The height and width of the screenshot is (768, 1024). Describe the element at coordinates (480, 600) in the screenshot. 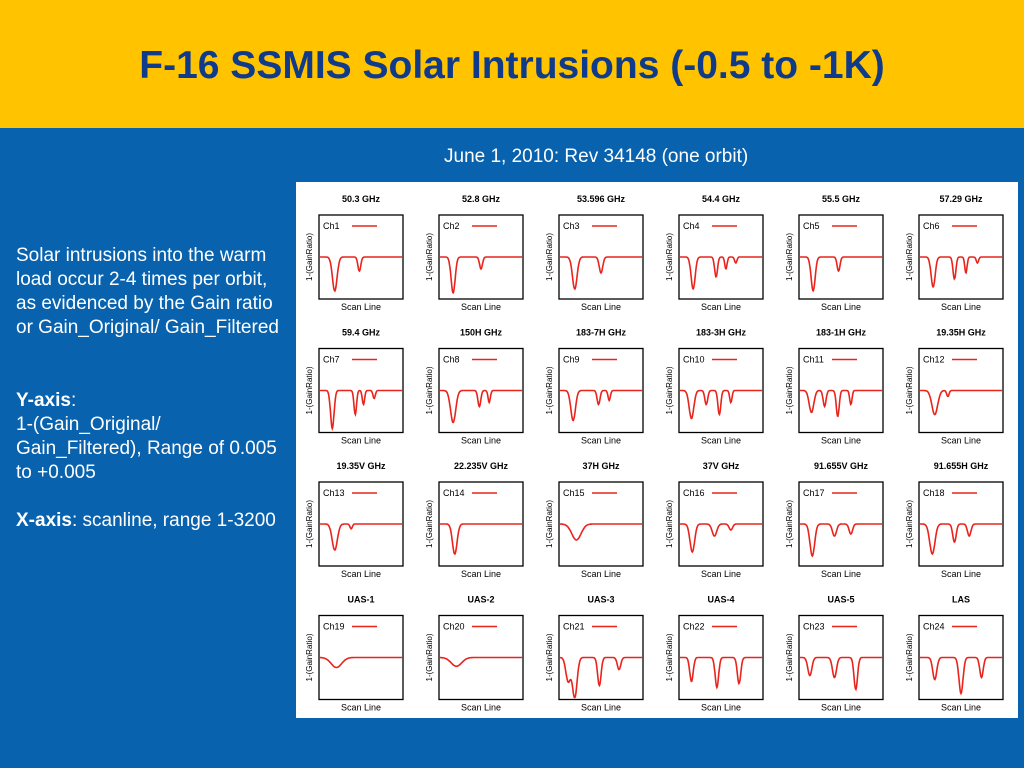

I see `panel-title: UAS-2` at that location.